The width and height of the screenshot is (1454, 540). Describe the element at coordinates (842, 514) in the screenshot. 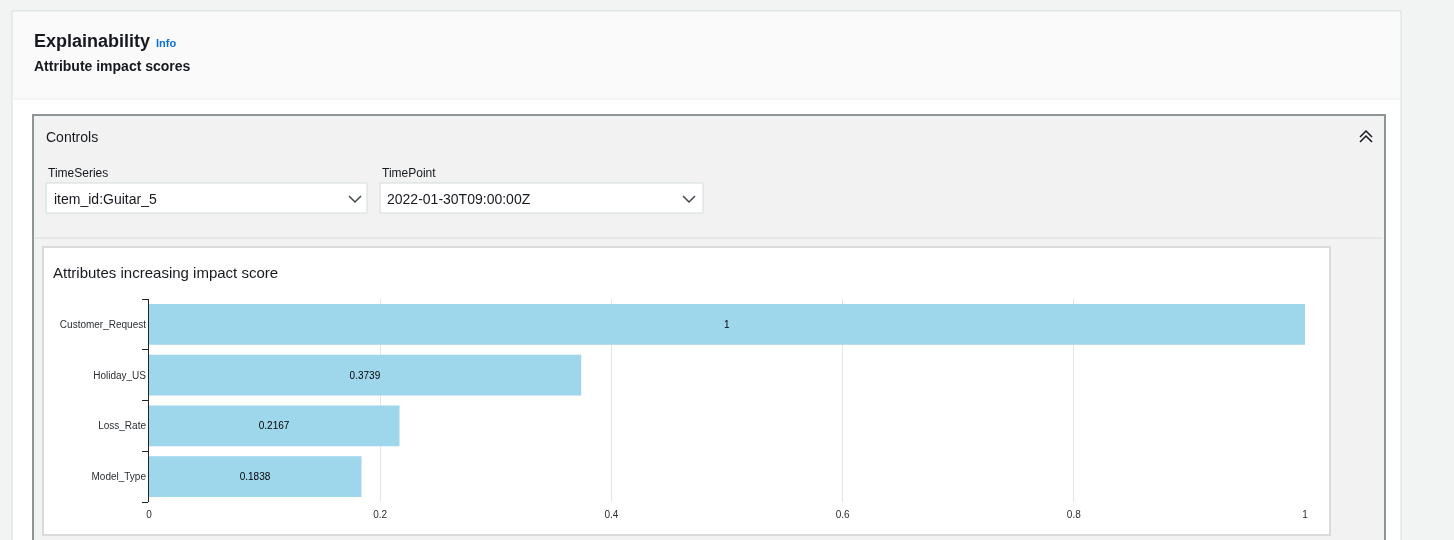

I see `x-tick-label: 0.6` at that location.